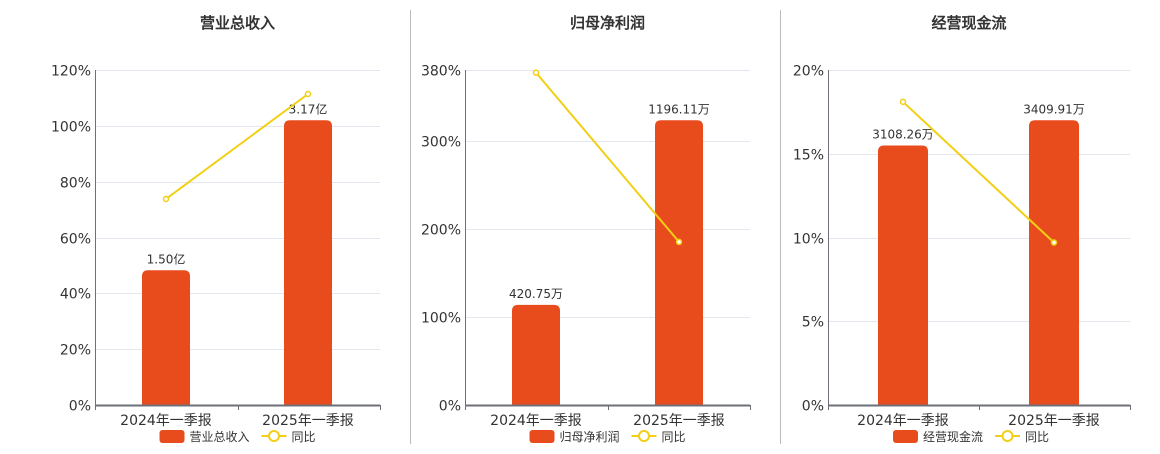 Image resolution: width=1160 pixels, height=454 pixels. What do you see at coordinates (308, 108) in the screenshot?
I see `bar-data-label: 3.17亿` at bounding box center [308, 108].